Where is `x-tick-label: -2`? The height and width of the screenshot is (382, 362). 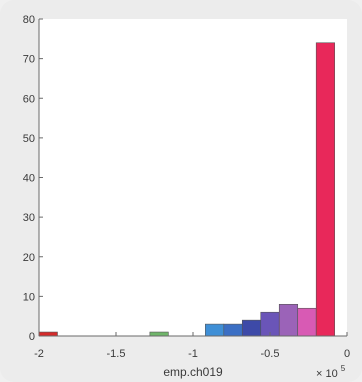
x-tick-label: -2 is located at coordinates (39, 354).